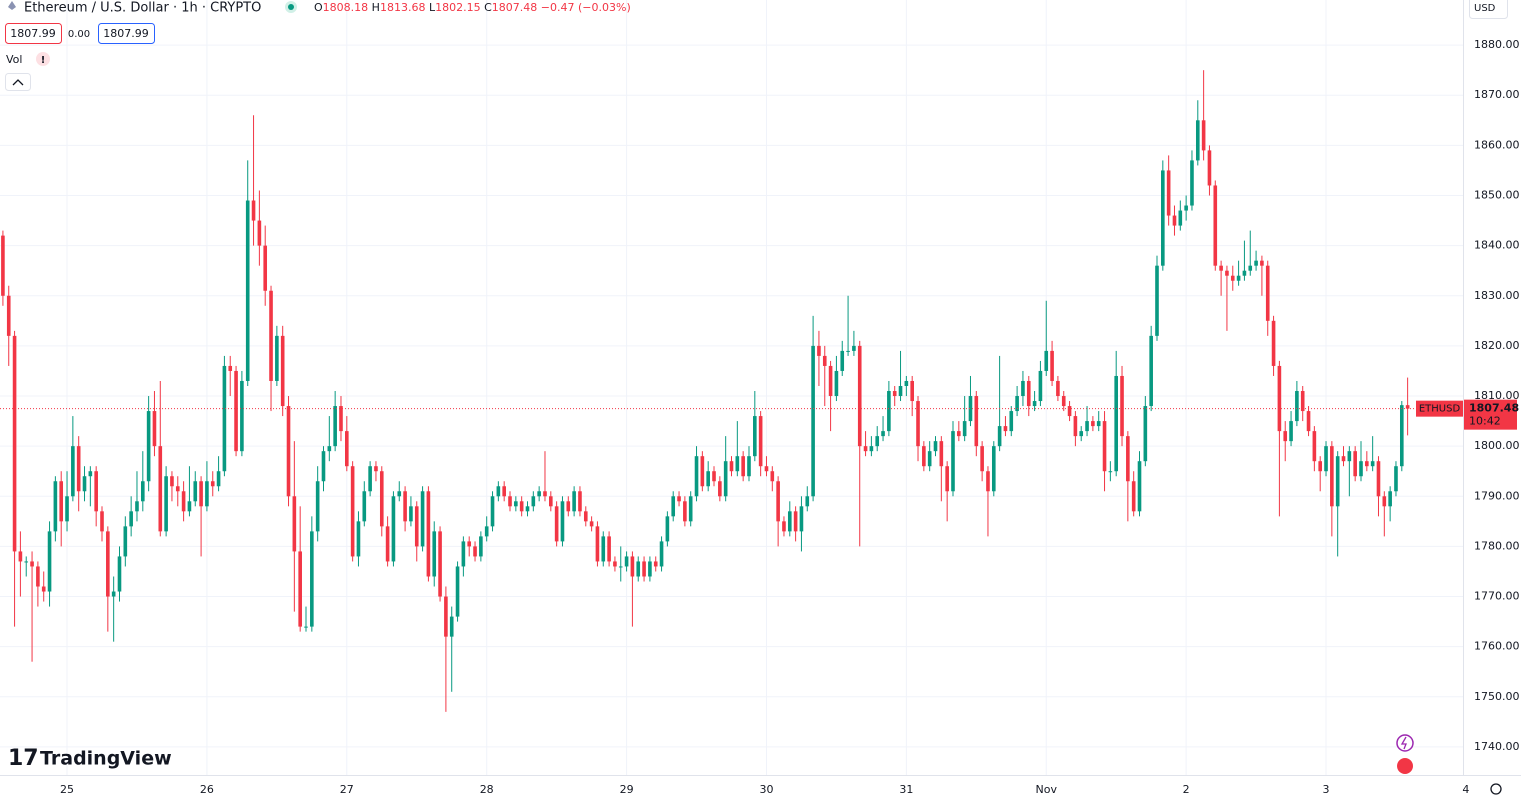 This screenshot has width=1521, height=802. I want to click on price-label-box, so click(1490, 414).